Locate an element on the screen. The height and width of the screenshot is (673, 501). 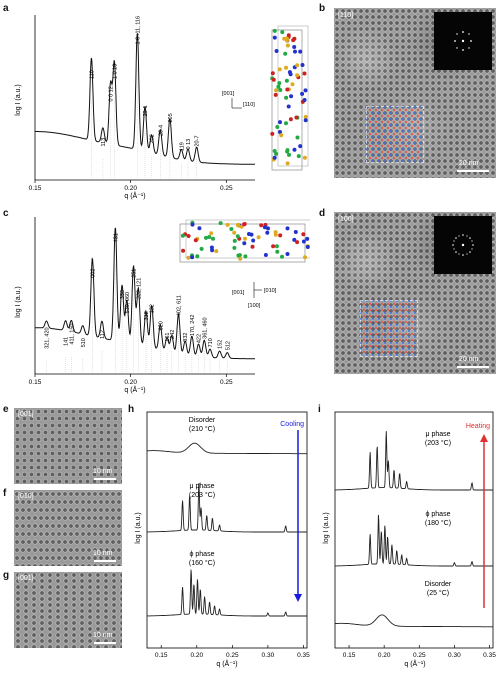
tem-image-d: [100] 20 nm is located at coordinates (415, 293).